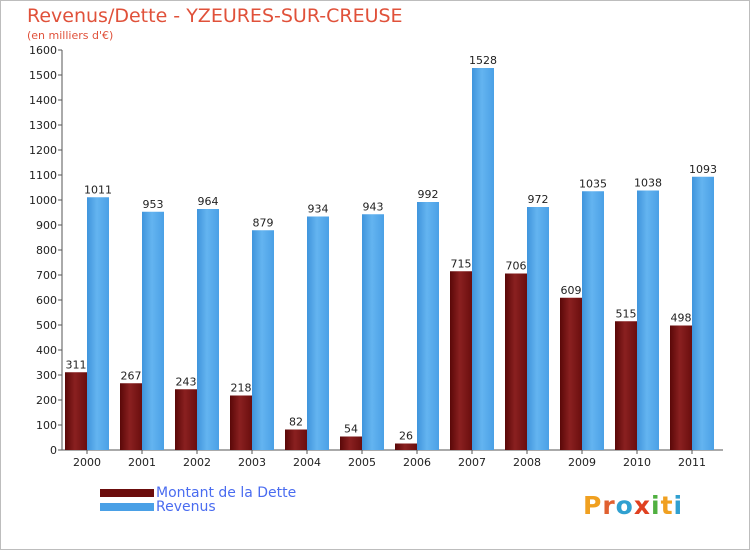  I want to click on y-tick-label: 1600, so click(43, 50).